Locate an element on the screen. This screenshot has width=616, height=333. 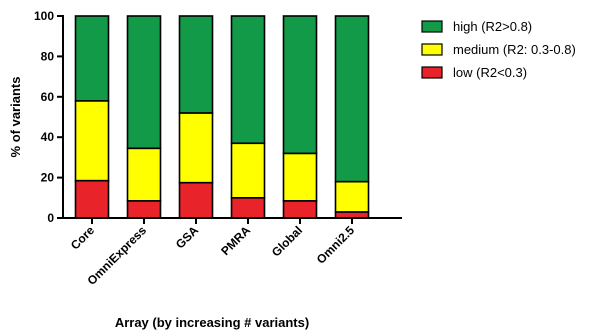
bar-segment-global-high is located at coordinates (300, 85).